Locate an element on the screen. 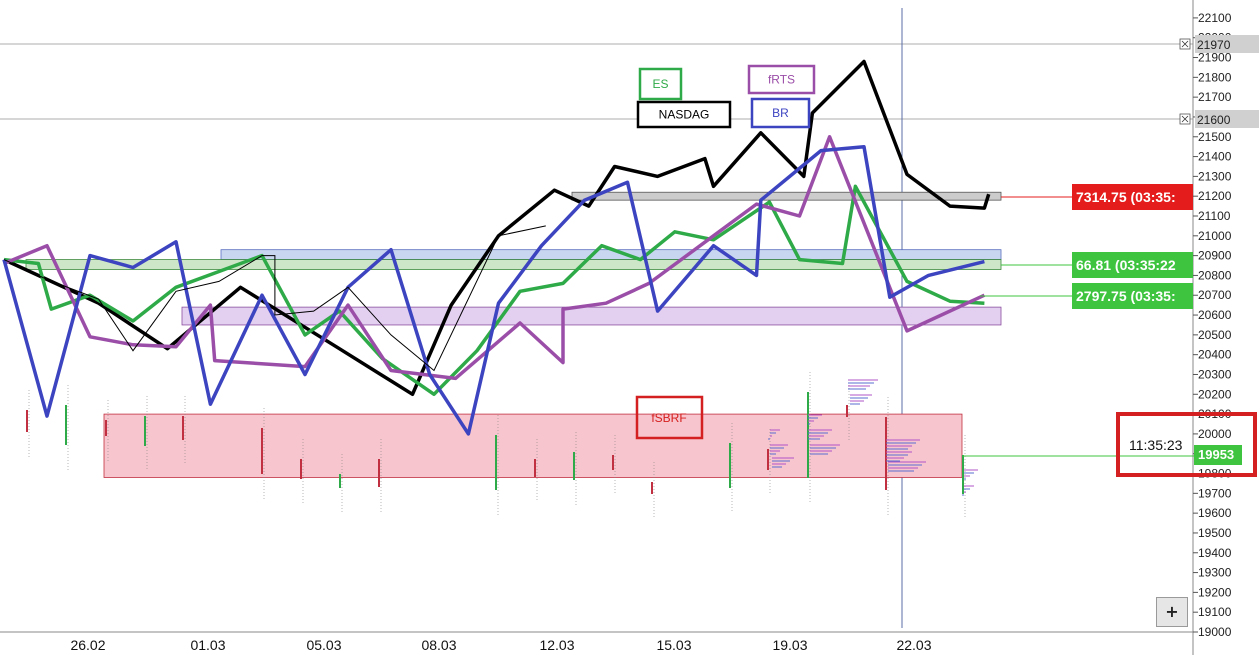  y-tick-label: 20700 is located at coordinates (1215, 295).